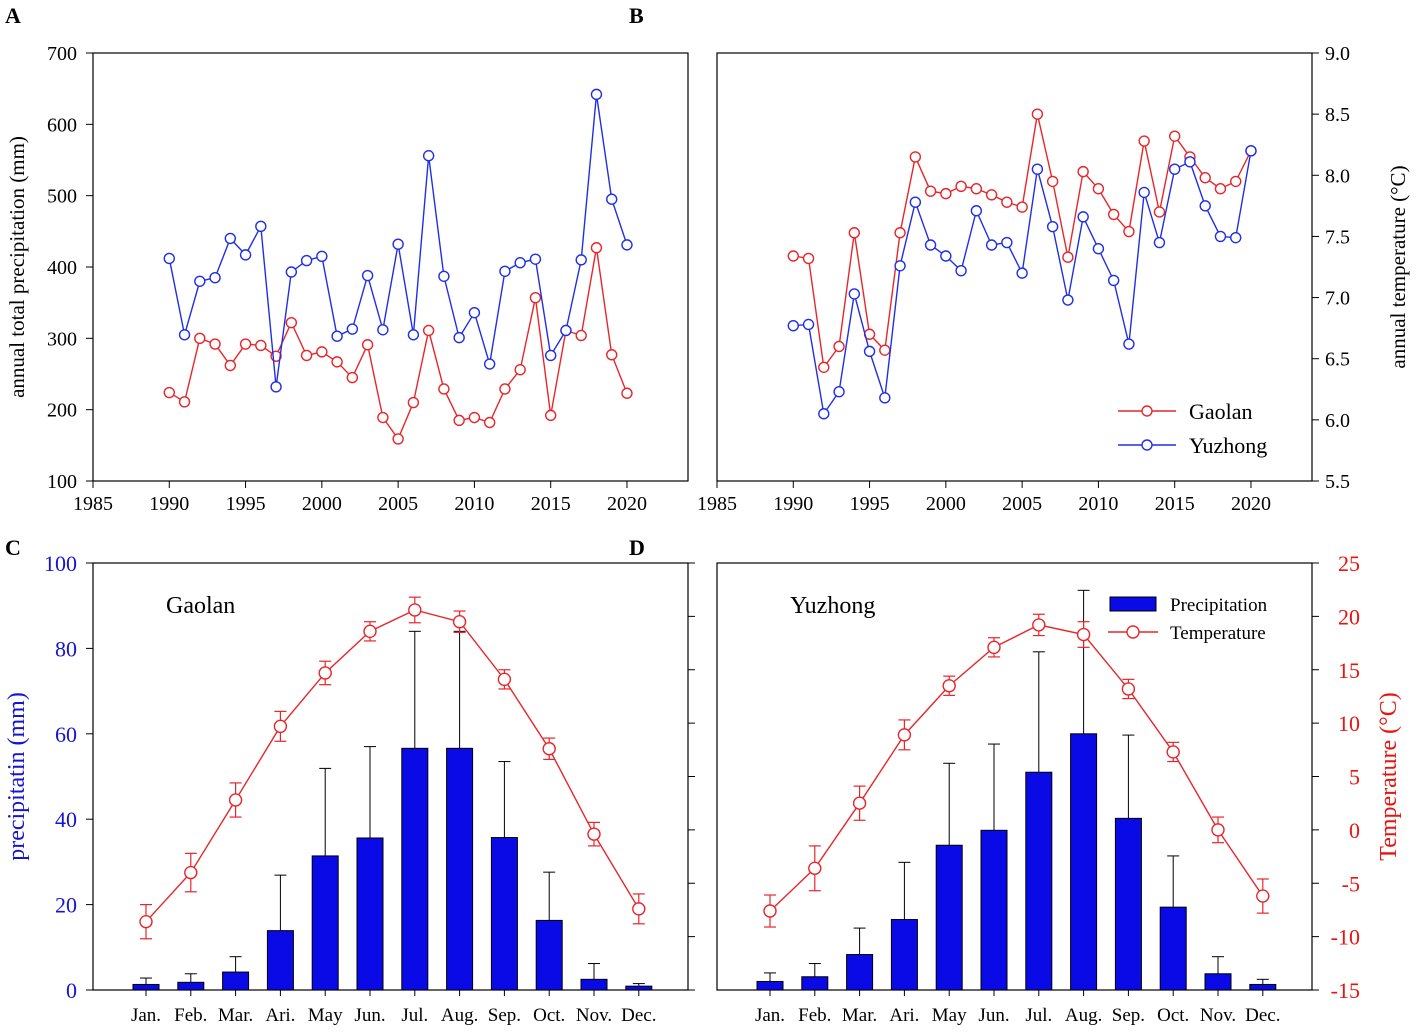 The image size is (1417, 1032). Describe the element at coordinates (1349, 670) in the screenshot. I see `y2-tick-label: 15` at that location.